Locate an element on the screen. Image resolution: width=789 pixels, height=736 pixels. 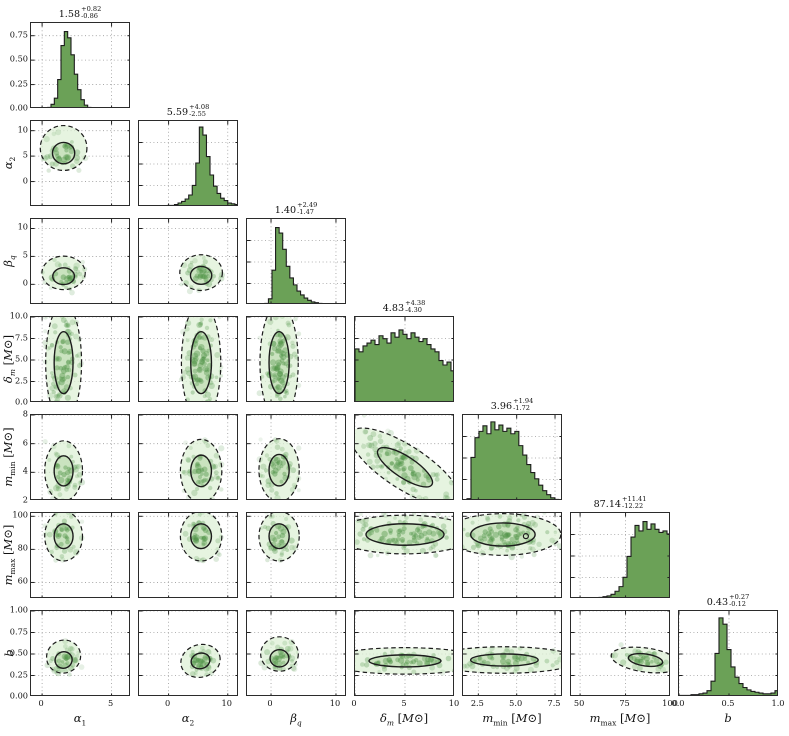
hist-m_max is located at coordinates (620, 555).